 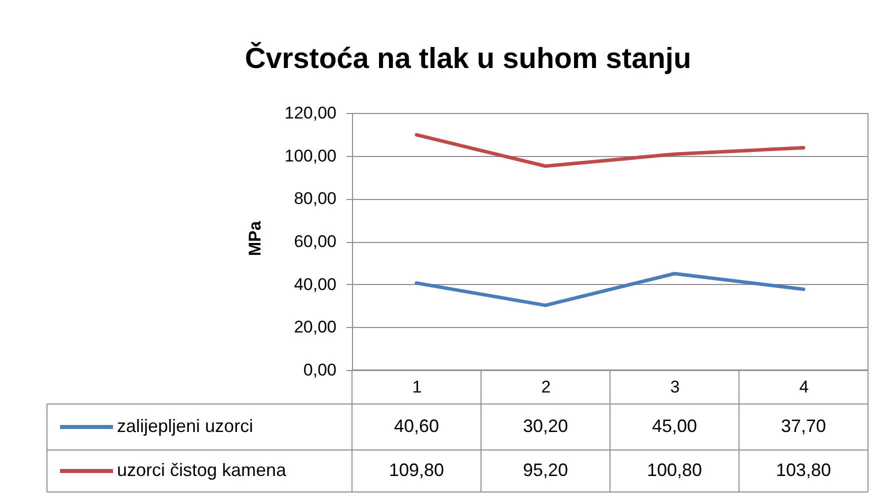 What do you see at coordinates (545, 470) in the screenshot?
I see `data-label: 95,20` at bounding box center [545, 470].